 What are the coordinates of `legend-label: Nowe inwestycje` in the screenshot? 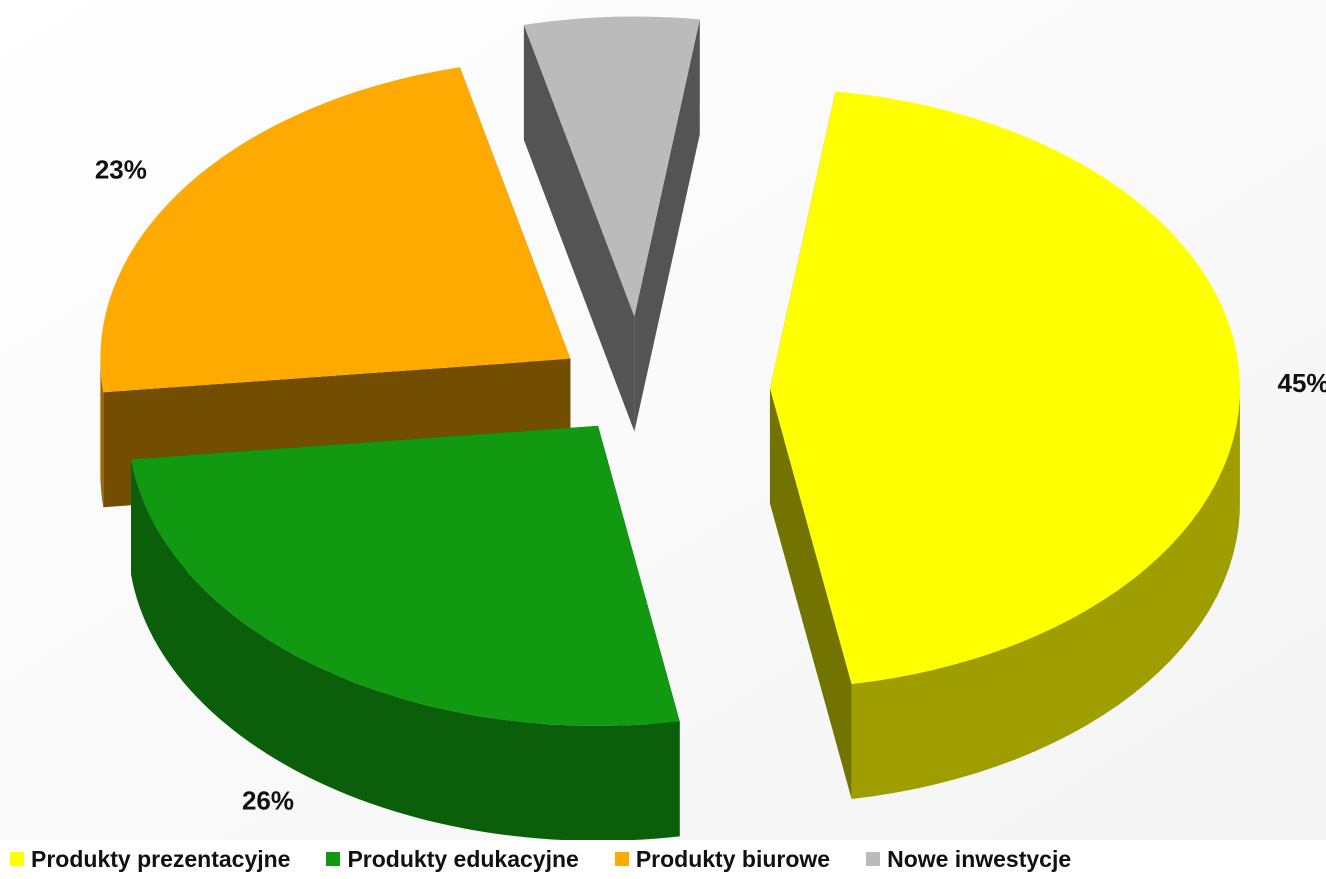 It's located at (979, 858).